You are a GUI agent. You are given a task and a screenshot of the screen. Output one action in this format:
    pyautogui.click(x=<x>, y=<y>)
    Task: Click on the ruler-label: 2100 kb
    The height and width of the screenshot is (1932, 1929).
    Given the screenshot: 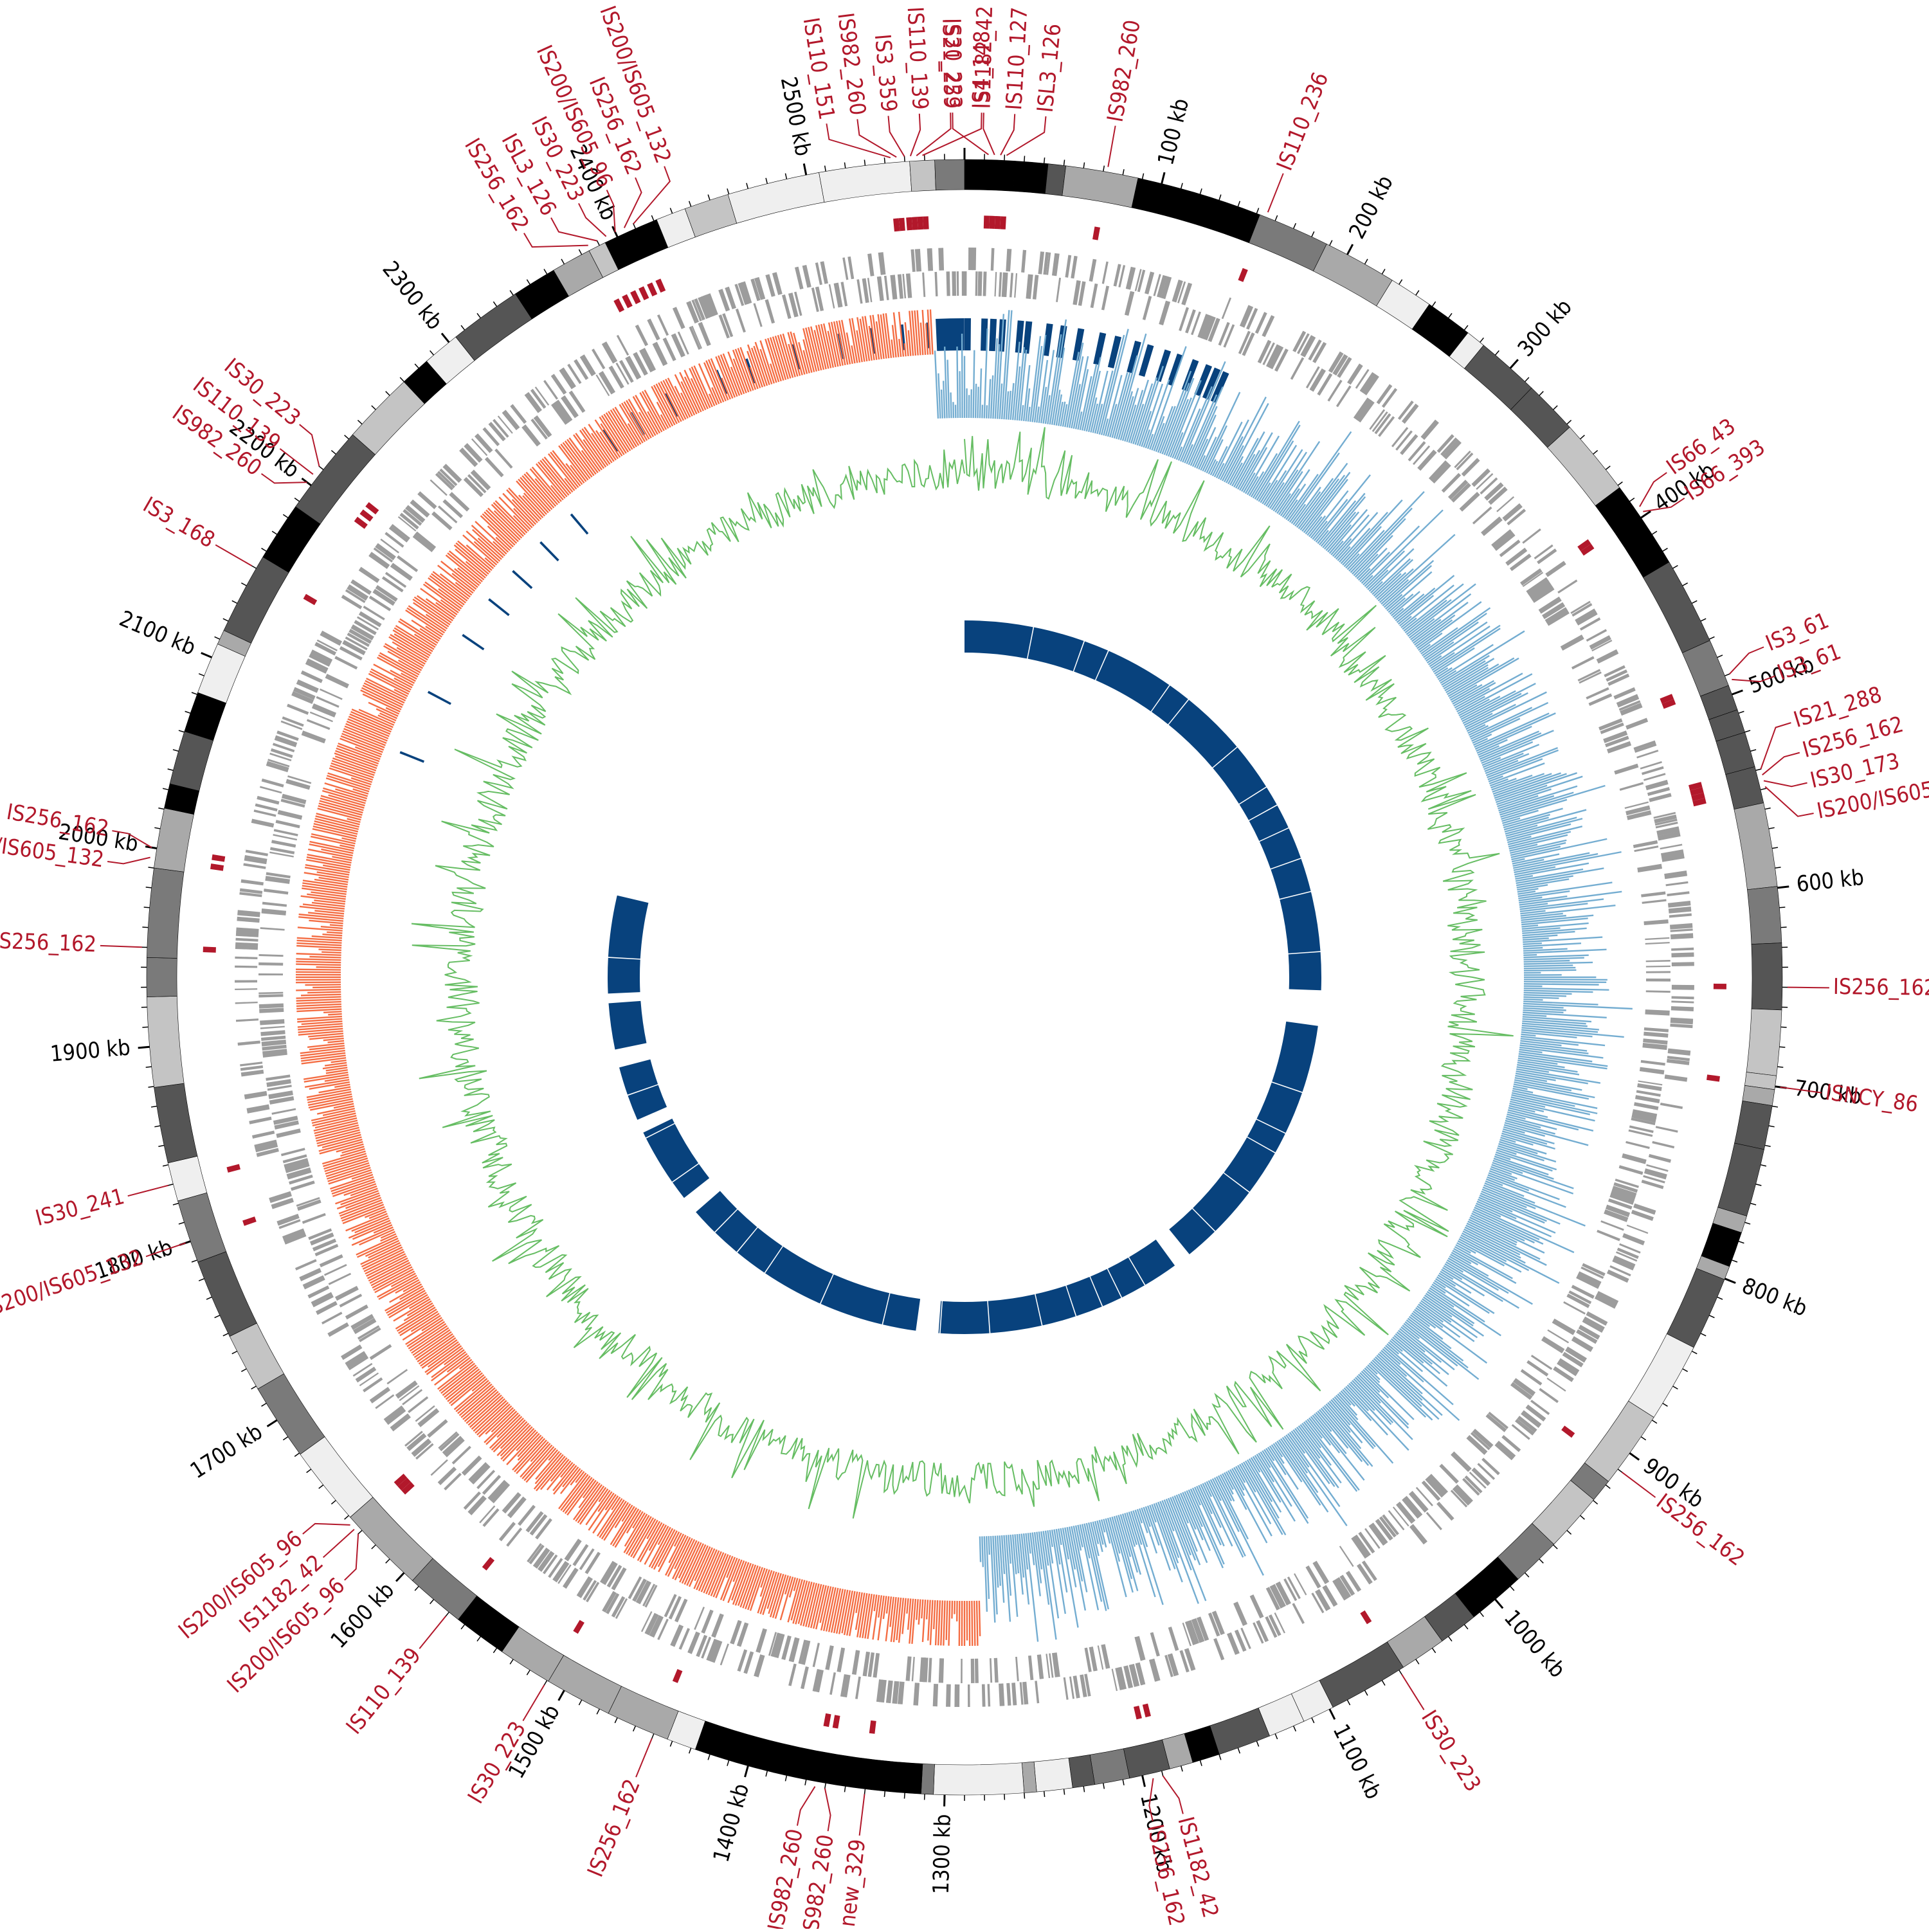 What is the action you would take?
    pyautogui.click(x=157, y=633)
    